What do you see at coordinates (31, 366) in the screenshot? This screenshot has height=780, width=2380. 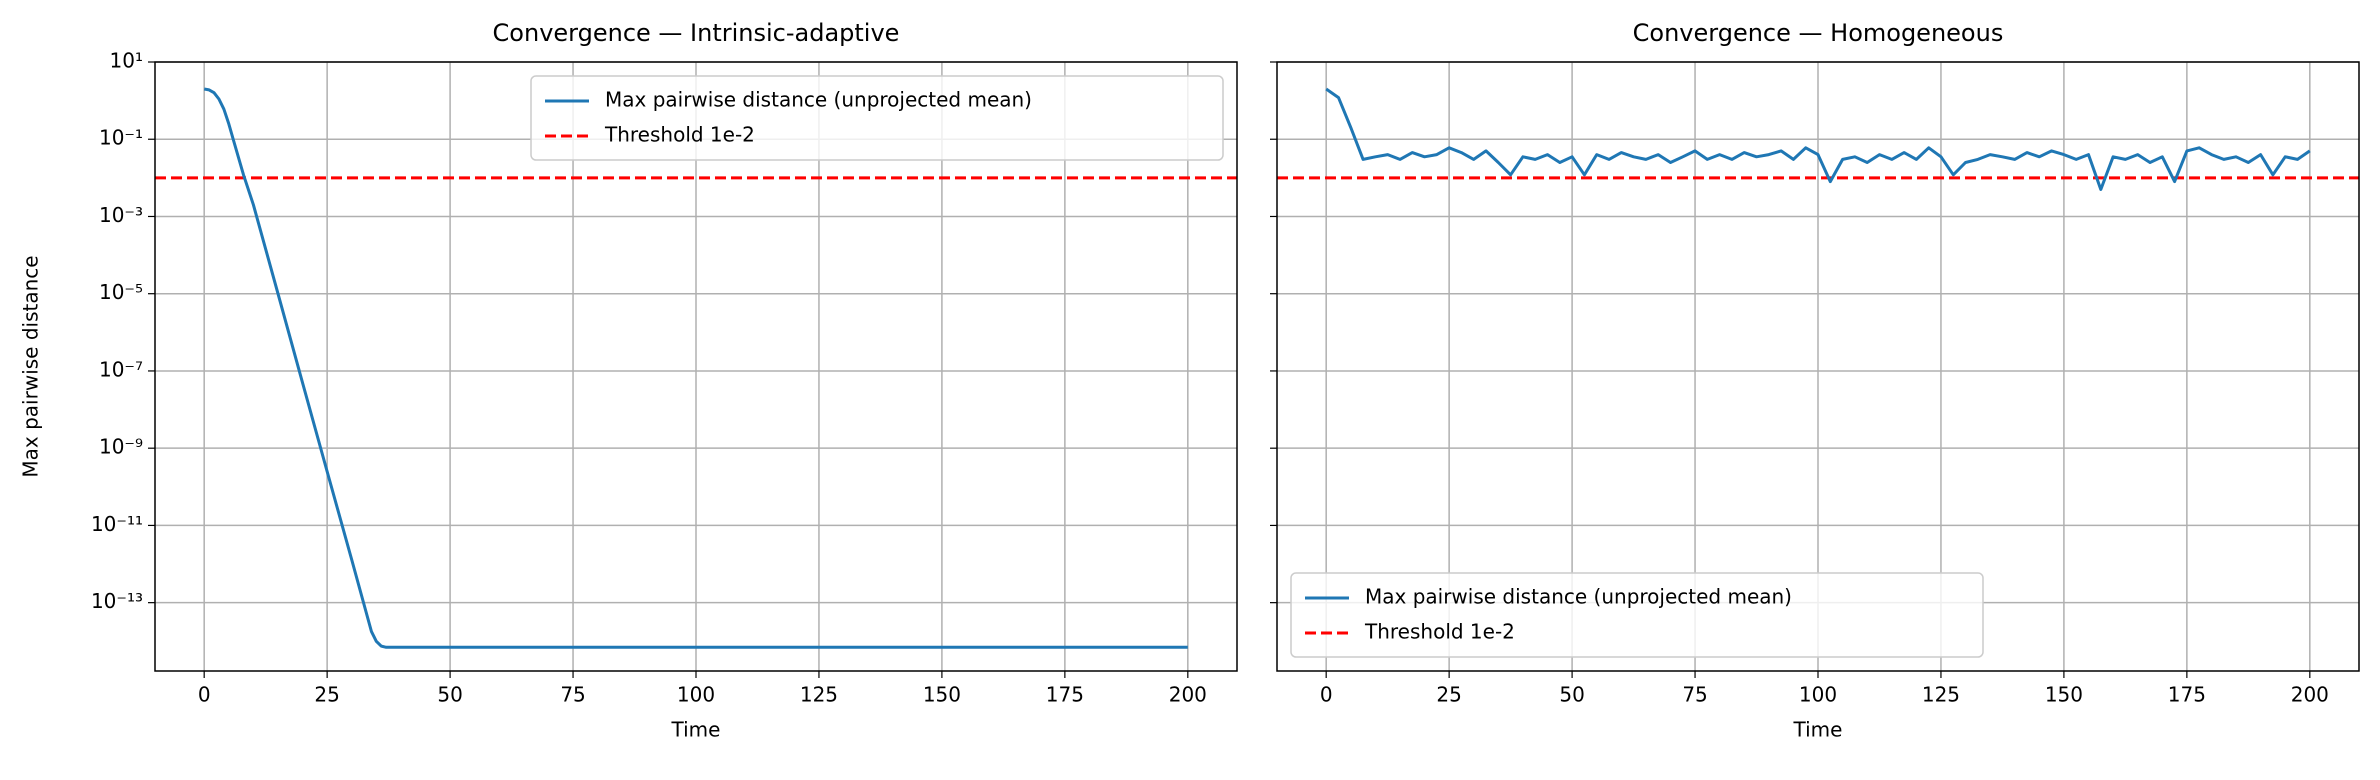 I see `y-axis-label: Max pairwise distance` at bounding box center [31, 366].